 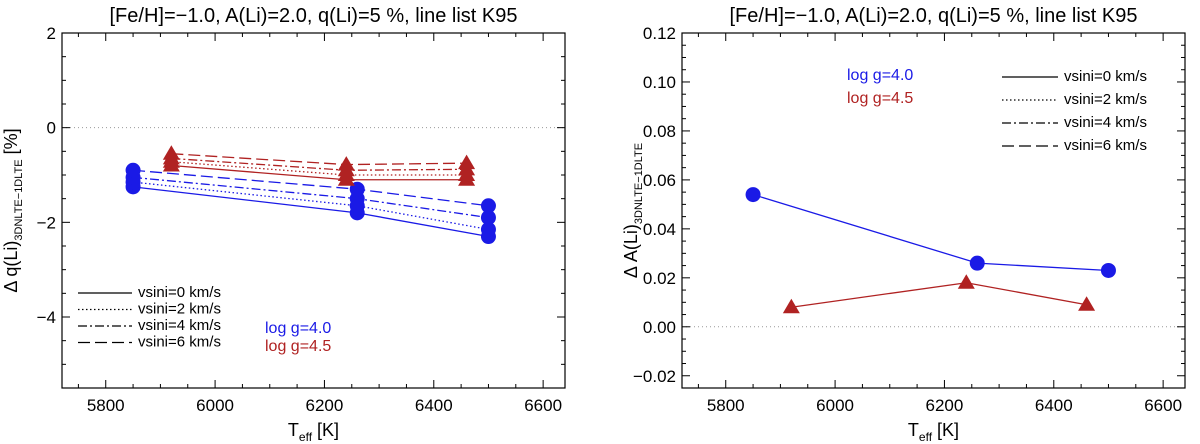 I want to click on y-tick-label: 0, so click(x=51, y=128).